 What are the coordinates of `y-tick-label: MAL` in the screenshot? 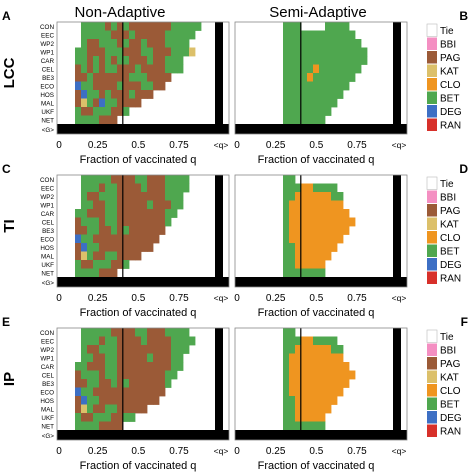 It's located at (47, 103).